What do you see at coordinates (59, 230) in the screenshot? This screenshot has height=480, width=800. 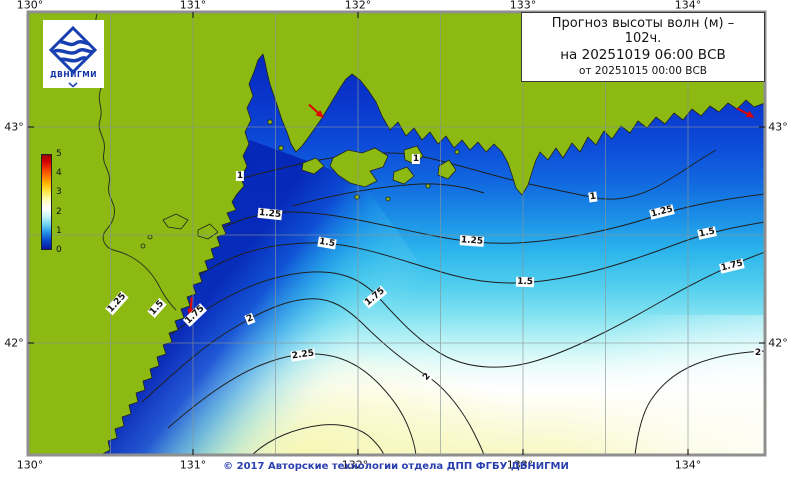 I see `colorbar-tick-label: 1` at bounding box center [59, 230].